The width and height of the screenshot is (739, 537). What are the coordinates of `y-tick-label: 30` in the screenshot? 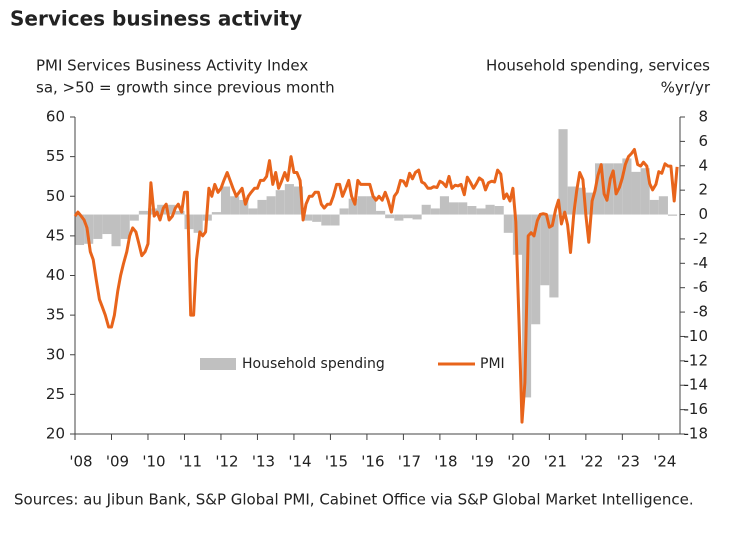 It's located at (55, 354).